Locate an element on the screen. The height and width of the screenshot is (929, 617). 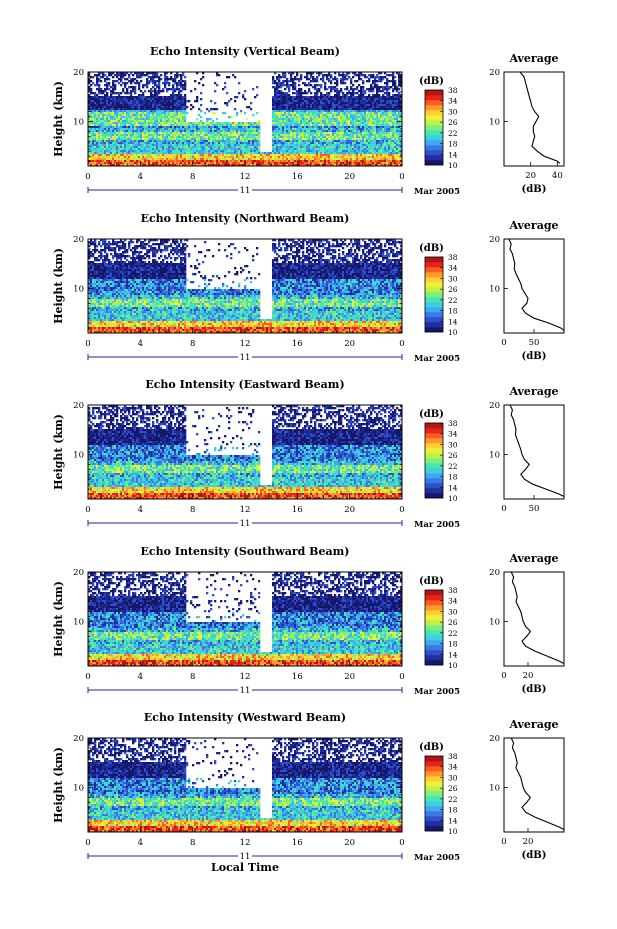
x-tick-label: 8 is located at coordinates (192, 344).